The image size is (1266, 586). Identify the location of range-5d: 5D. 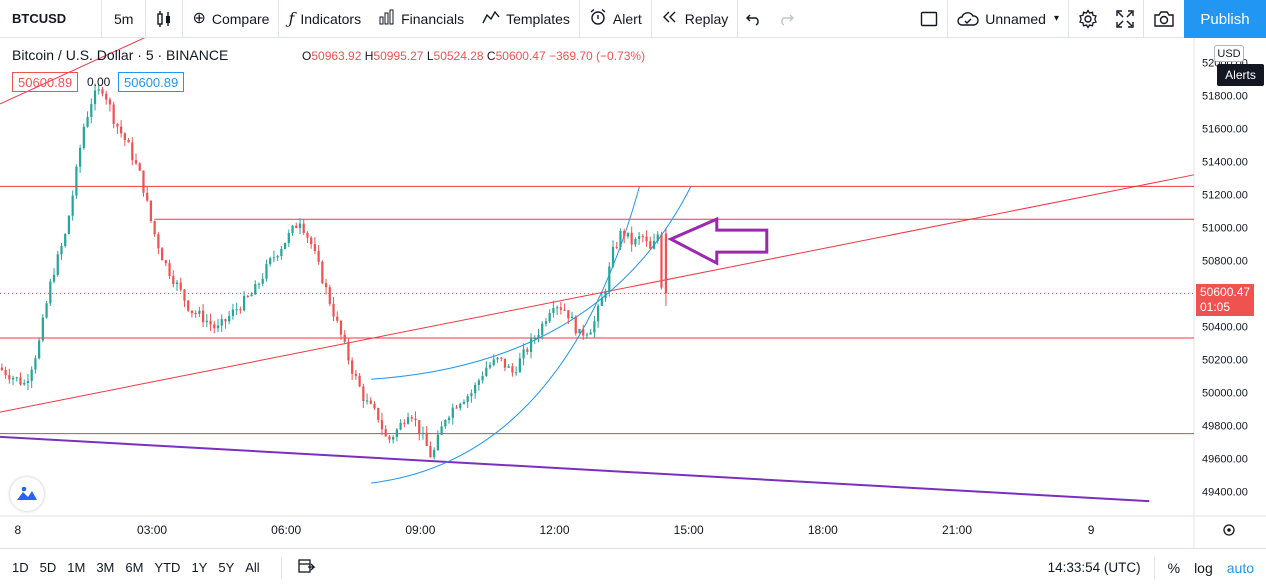
(48, 567).